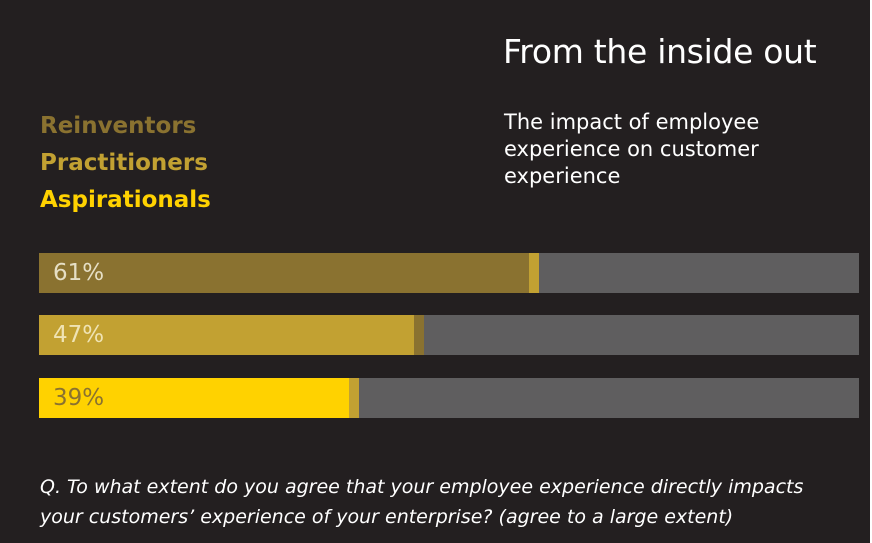  What do you see at coordinates (353, 398) in the screenshot?
I see `bar-edge-aspirationals` at bounding box center [353, 398].